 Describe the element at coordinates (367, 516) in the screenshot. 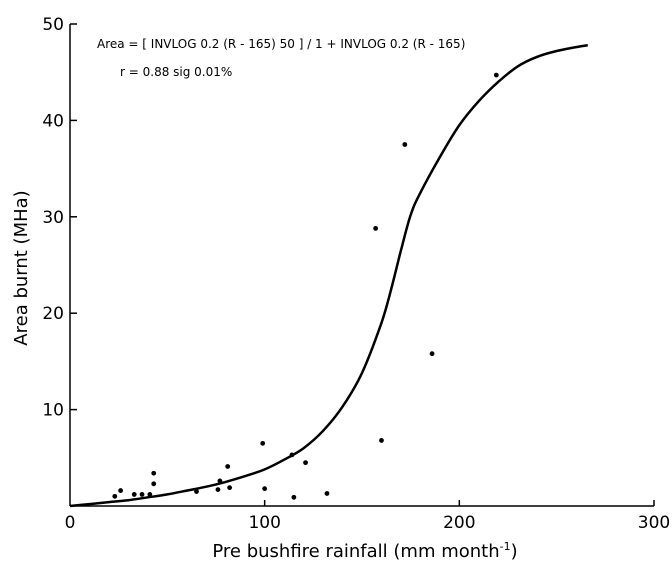

I see `x-ticks: 0 100 200 300` at that location.